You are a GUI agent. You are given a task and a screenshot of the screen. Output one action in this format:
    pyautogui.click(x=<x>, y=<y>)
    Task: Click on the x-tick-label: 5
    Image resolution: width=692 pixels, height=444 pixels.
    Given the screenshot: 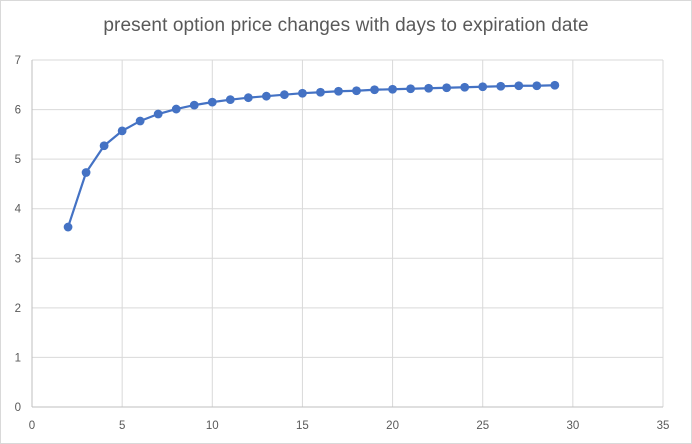 What is the action you would take?
    pyautogui.click(x=122, y=426)
    